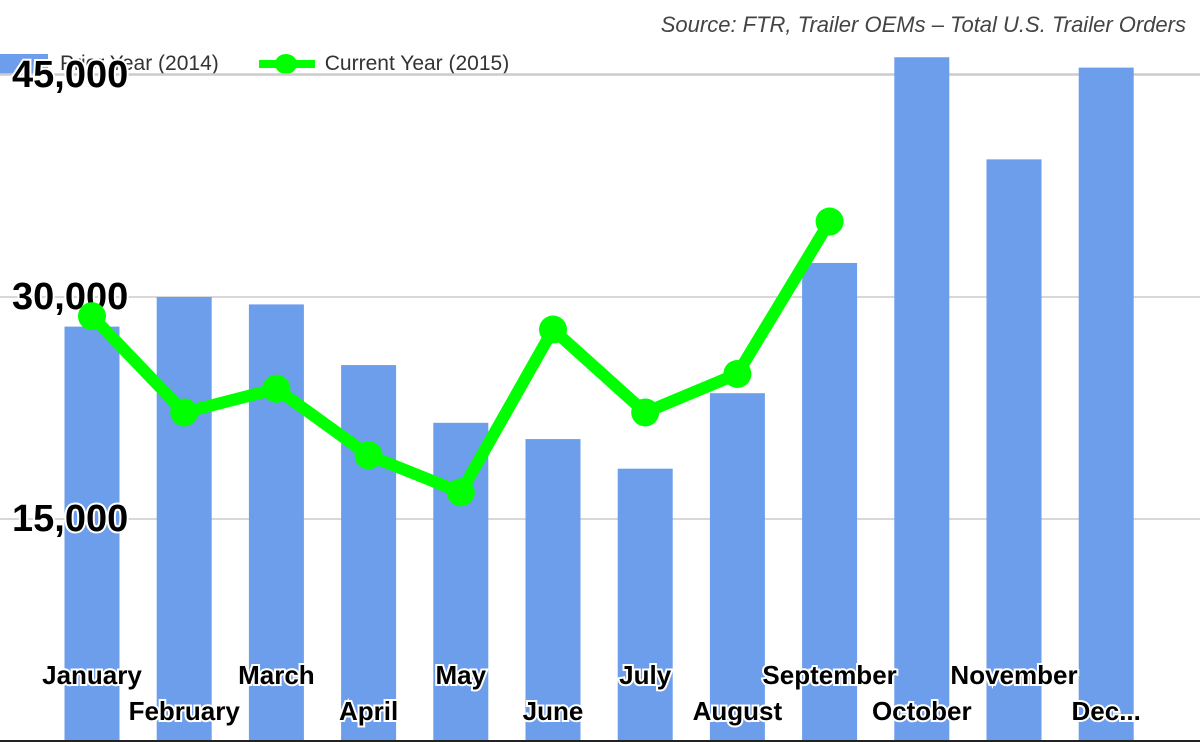 Image resolution: width=1200 pixels, height=742 pixels. I want to click on y-tick-label: 15,000, so click(70, 519).